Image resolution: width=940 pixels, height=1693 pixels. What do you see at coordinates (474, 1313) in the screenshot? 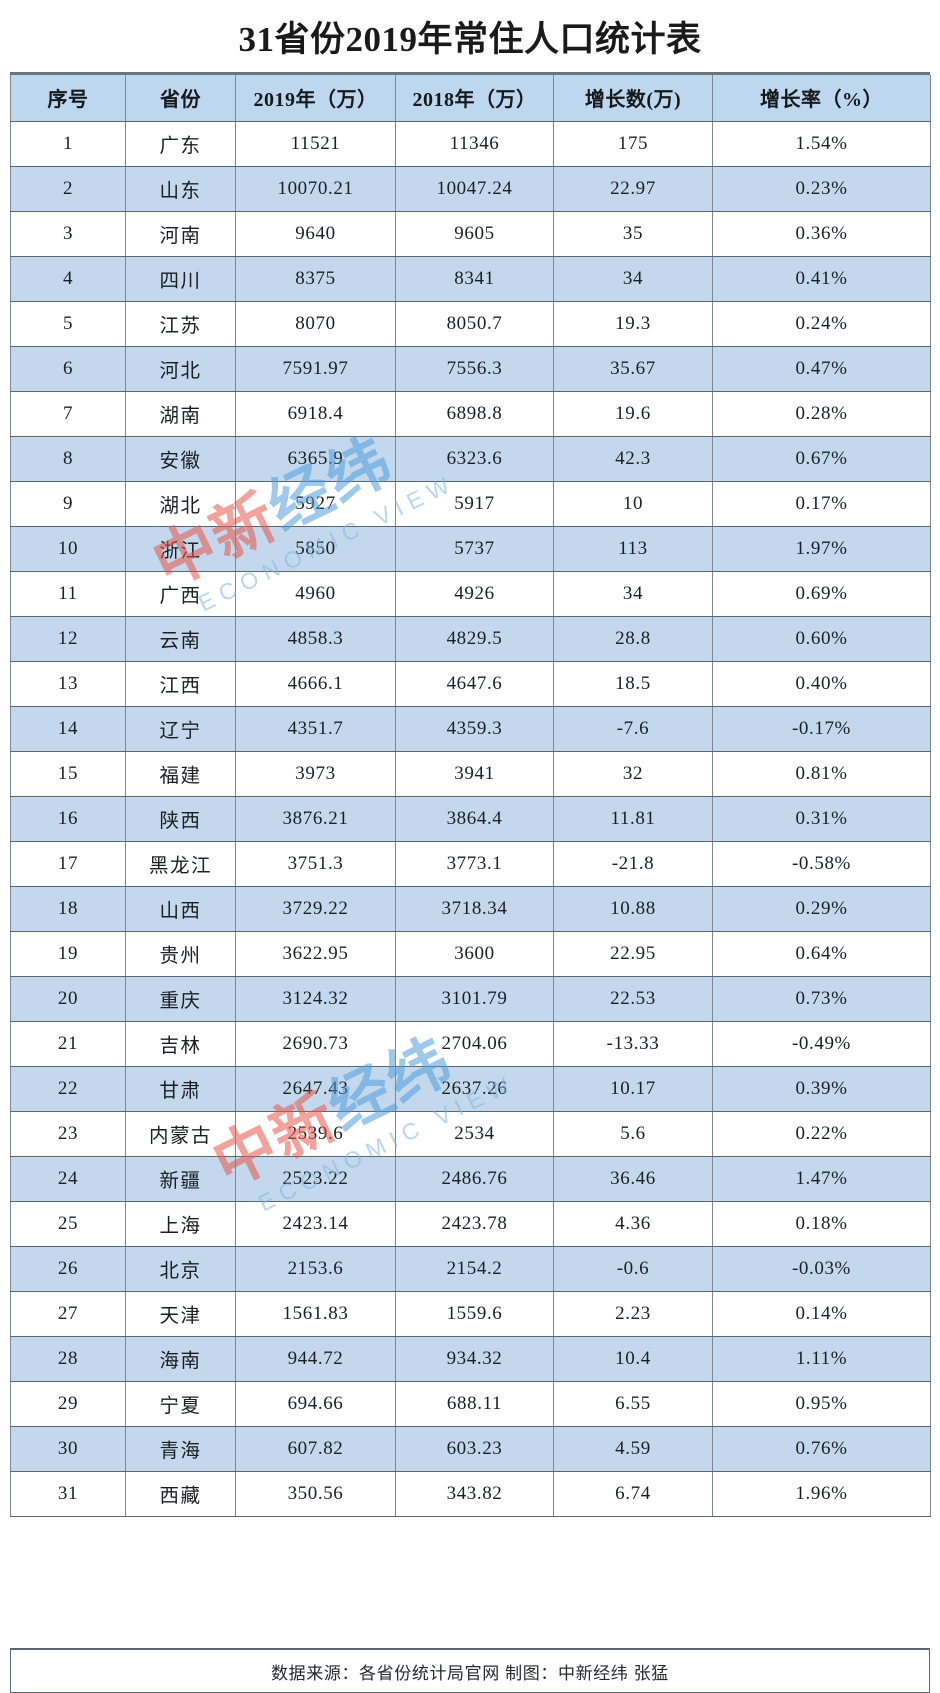
I see `cell-2018: 1559.6` at bounding box center [474, 1313].